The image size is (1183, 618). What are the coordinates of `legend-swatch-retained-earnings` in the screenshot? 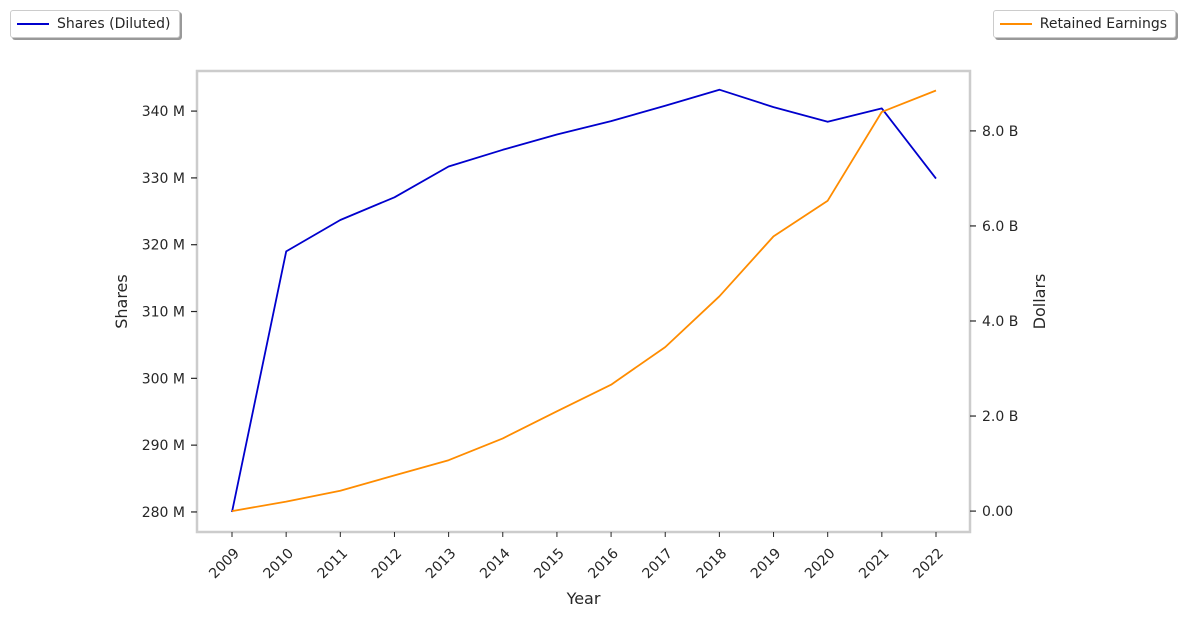 It's located at (1015, 24).